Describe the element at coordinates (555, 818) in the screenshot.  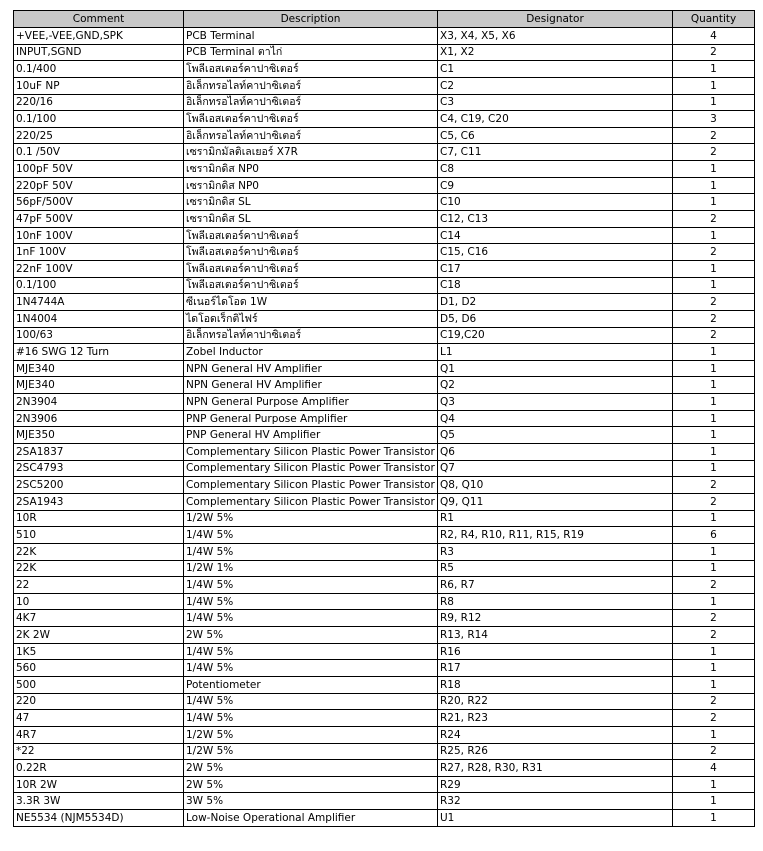
I see `cell-designator: U1` at that location.